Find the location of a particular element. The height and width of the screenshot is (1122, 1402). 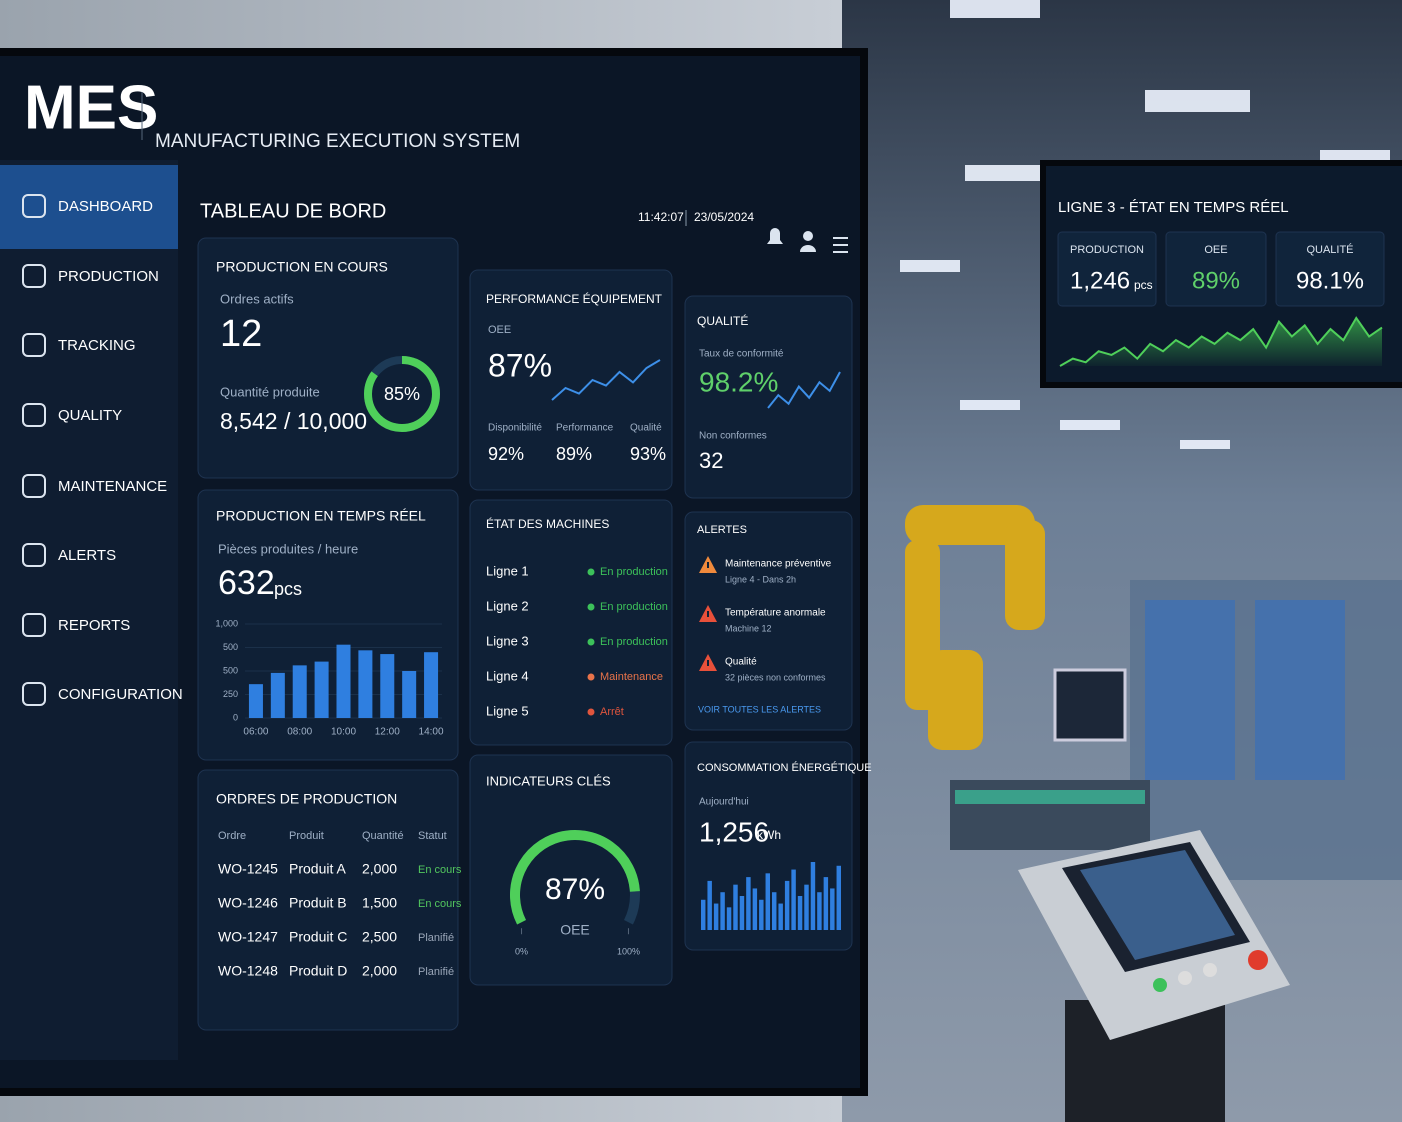

menu-item: CONFIGURATION is located at coordinates (120, 694).